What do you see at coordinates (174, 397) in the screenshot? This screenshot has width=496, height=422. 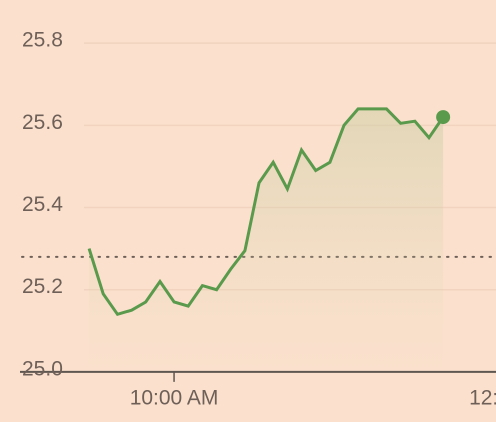 I see `x-tick-label: 10:00 AM` at bounding box center [174, 397].